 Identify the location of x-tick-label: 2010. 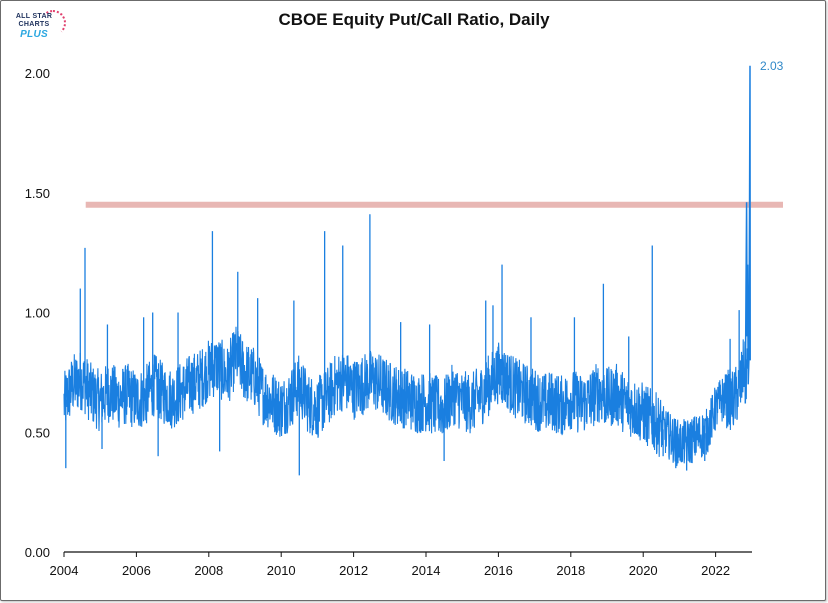
(281, 570).